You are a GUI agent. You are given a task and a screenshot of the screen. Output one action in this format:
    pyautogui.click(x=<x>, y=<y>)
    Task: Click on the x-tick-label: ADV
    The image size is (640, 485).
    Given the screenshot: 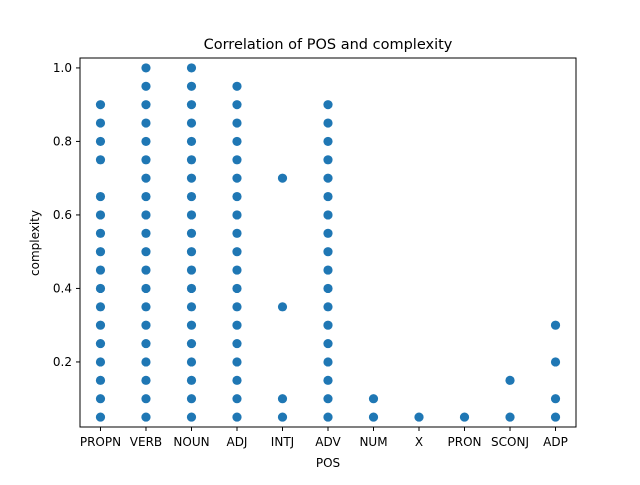 What is the action you would take?
    pyautogui.click(x=328, y=442)
    